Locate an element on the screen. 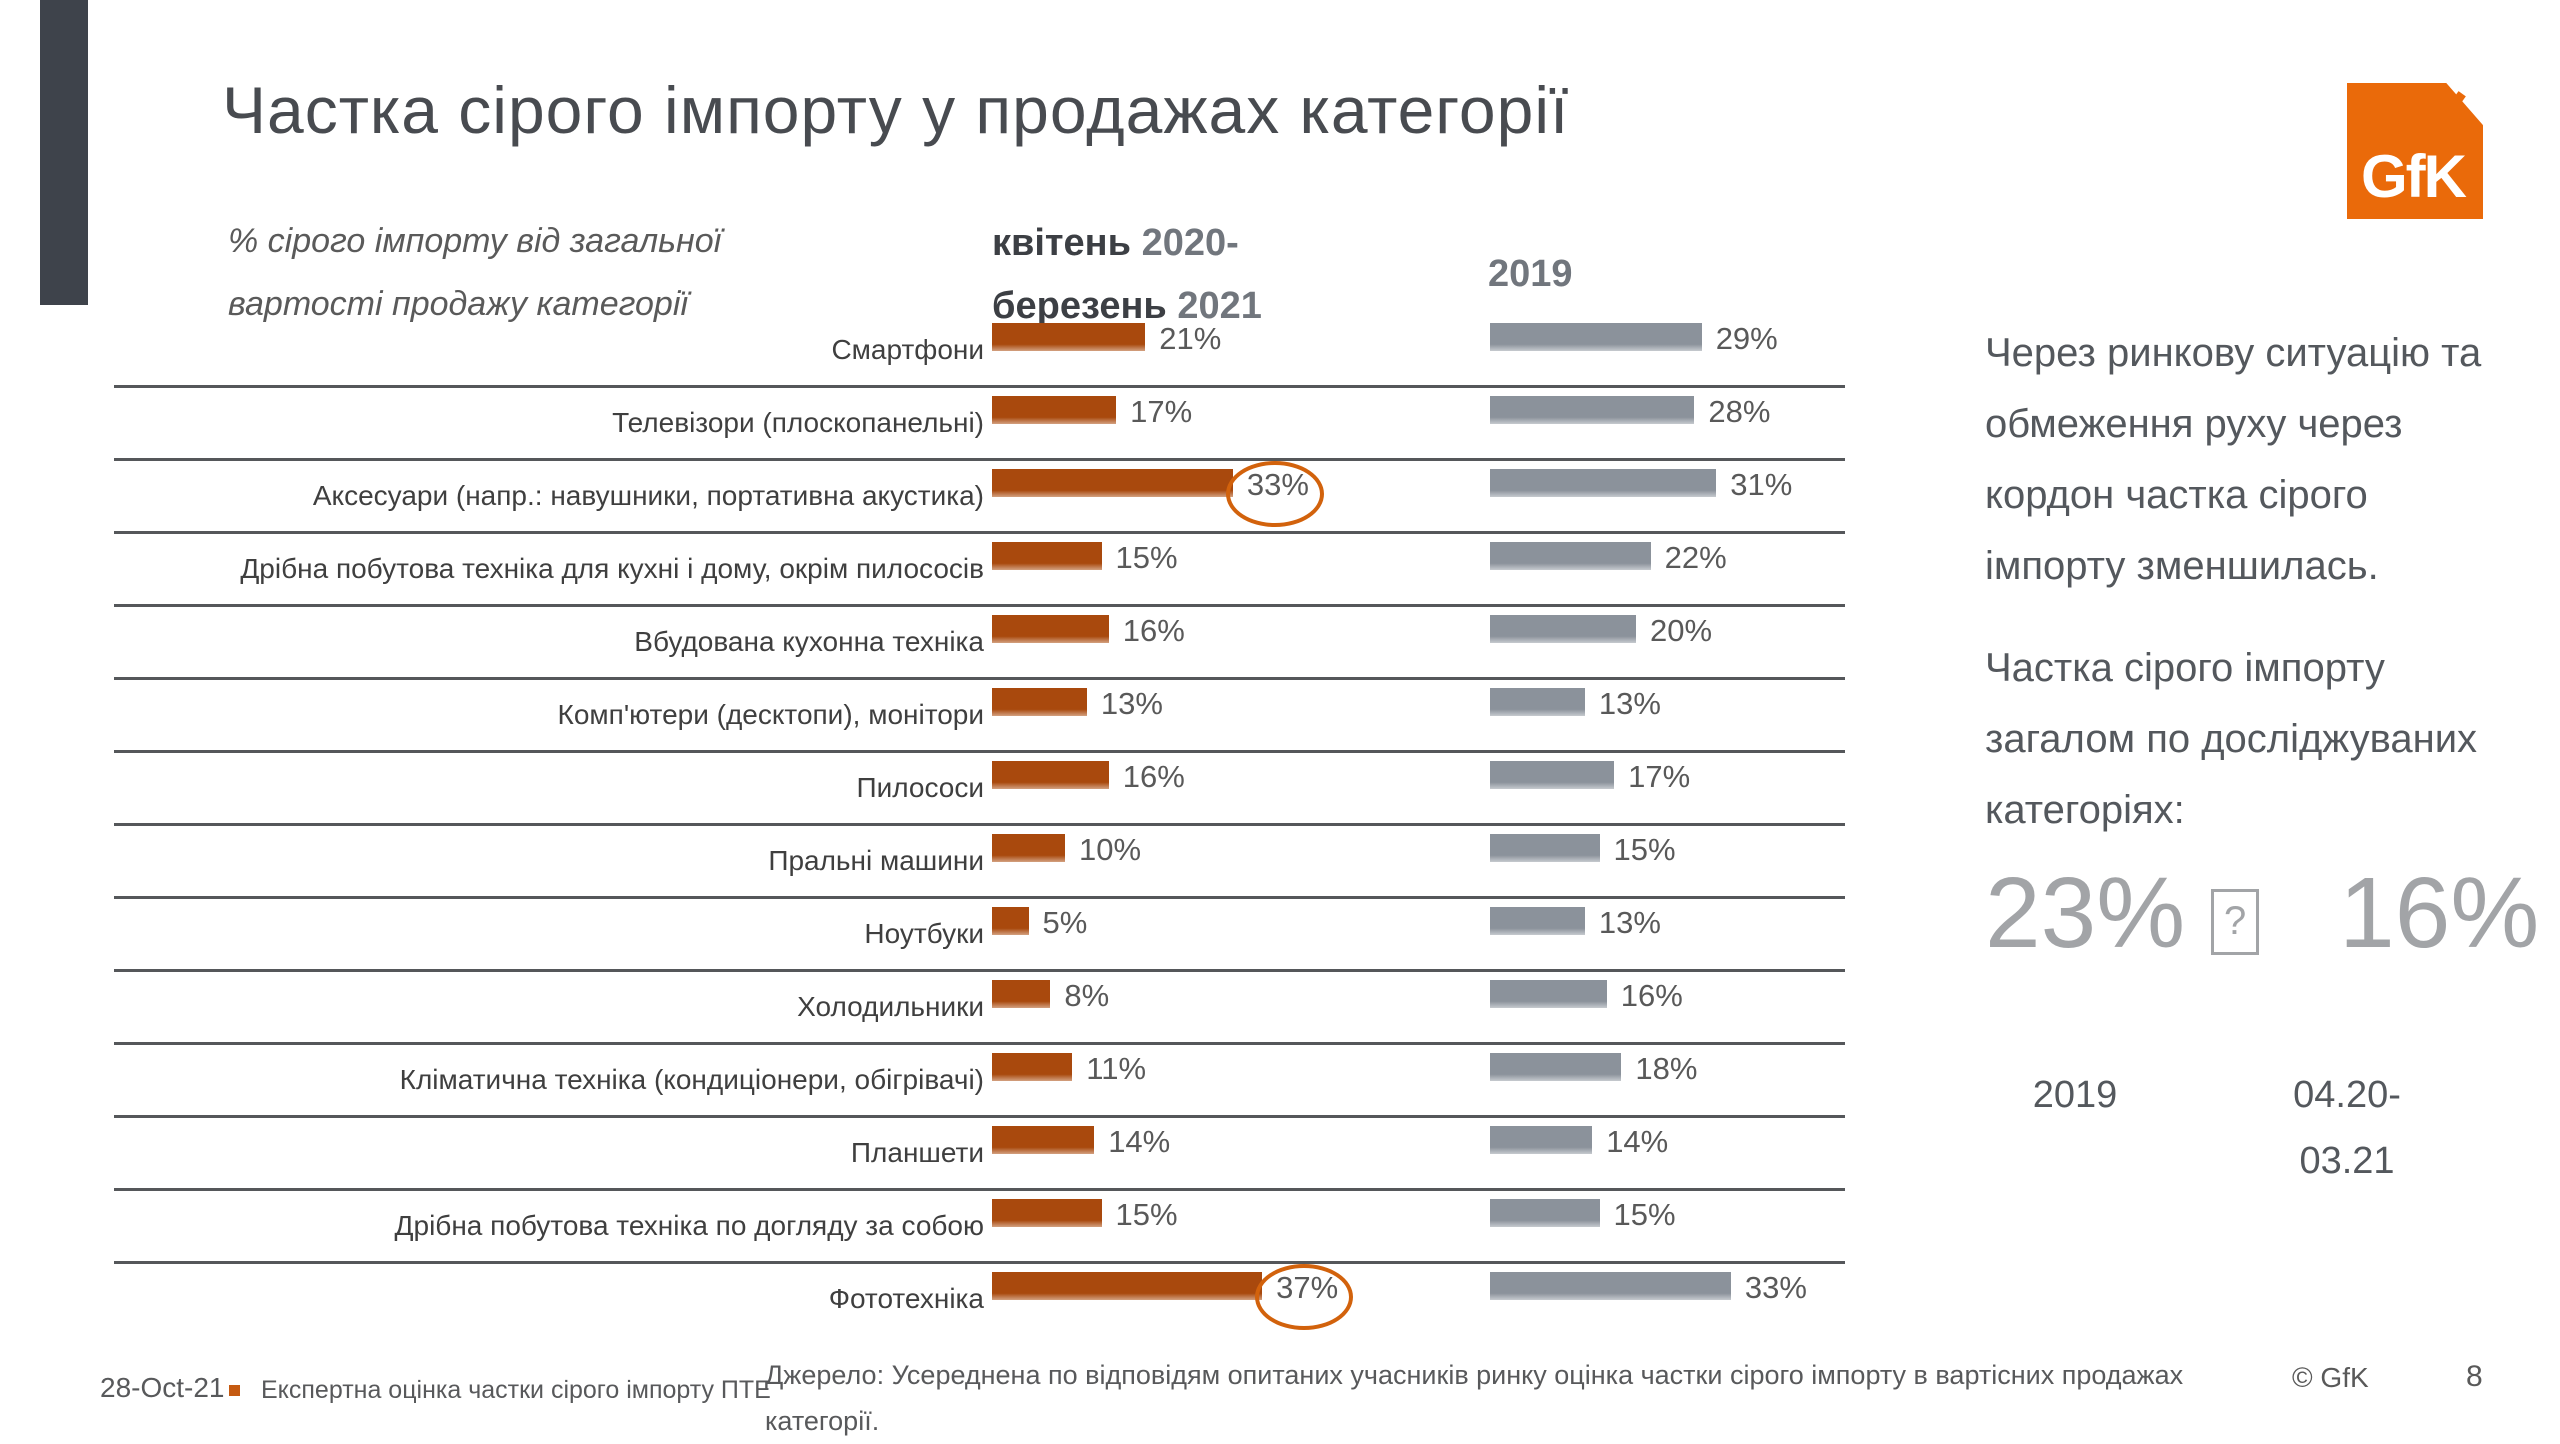 The width and height of the screenshot is (2560, 1444). table-row: Фототехніка 37% 33% is located at coordinates (979, 1300).